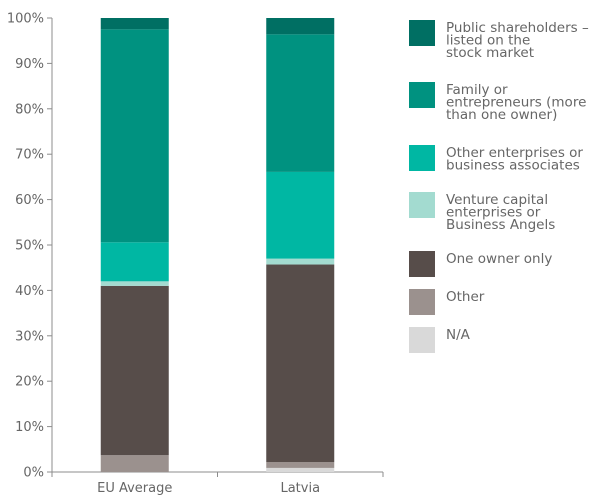 This screenshot has width=604, height=496. I want to click on legend-item: One owner only, so click(480, 264).